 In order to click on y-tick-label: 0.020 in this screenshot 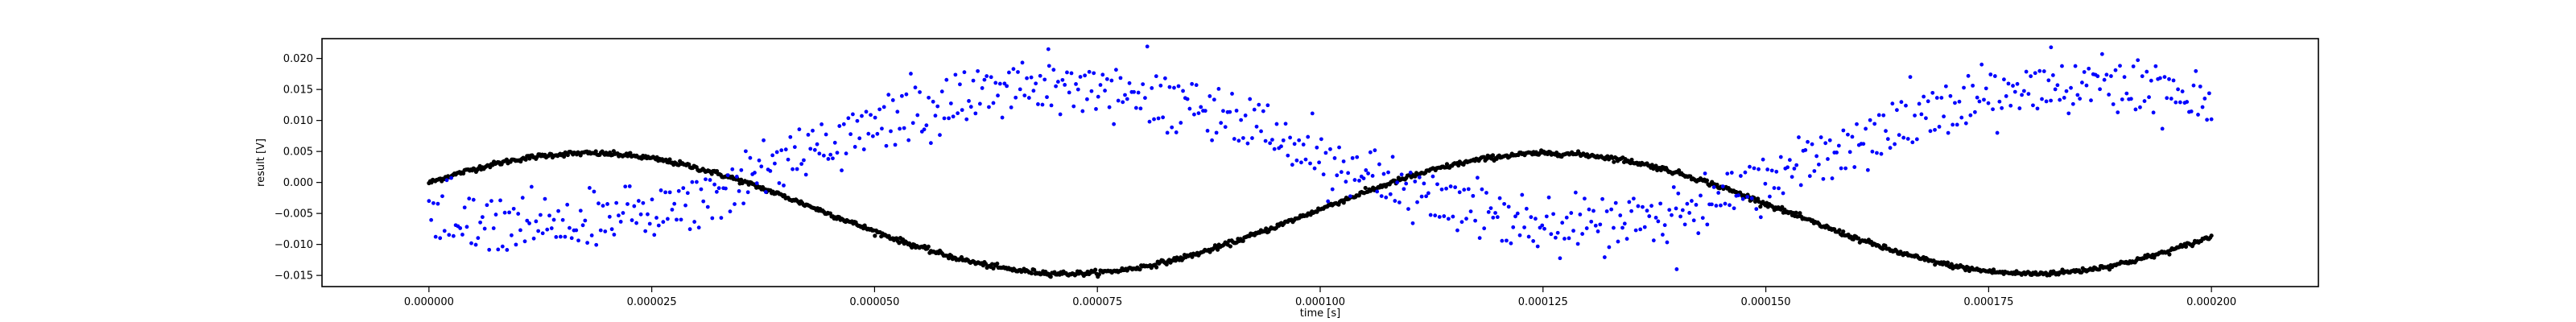, I will do `click(298, 59)`.